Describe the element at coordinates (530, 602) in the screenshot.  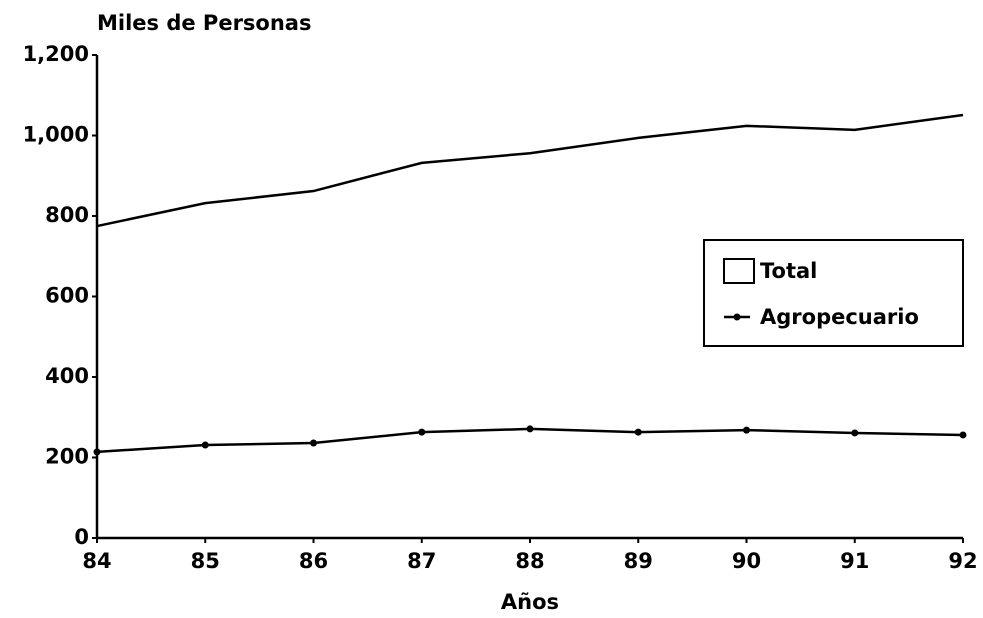
I see `x-axis-label: Años` at that location.